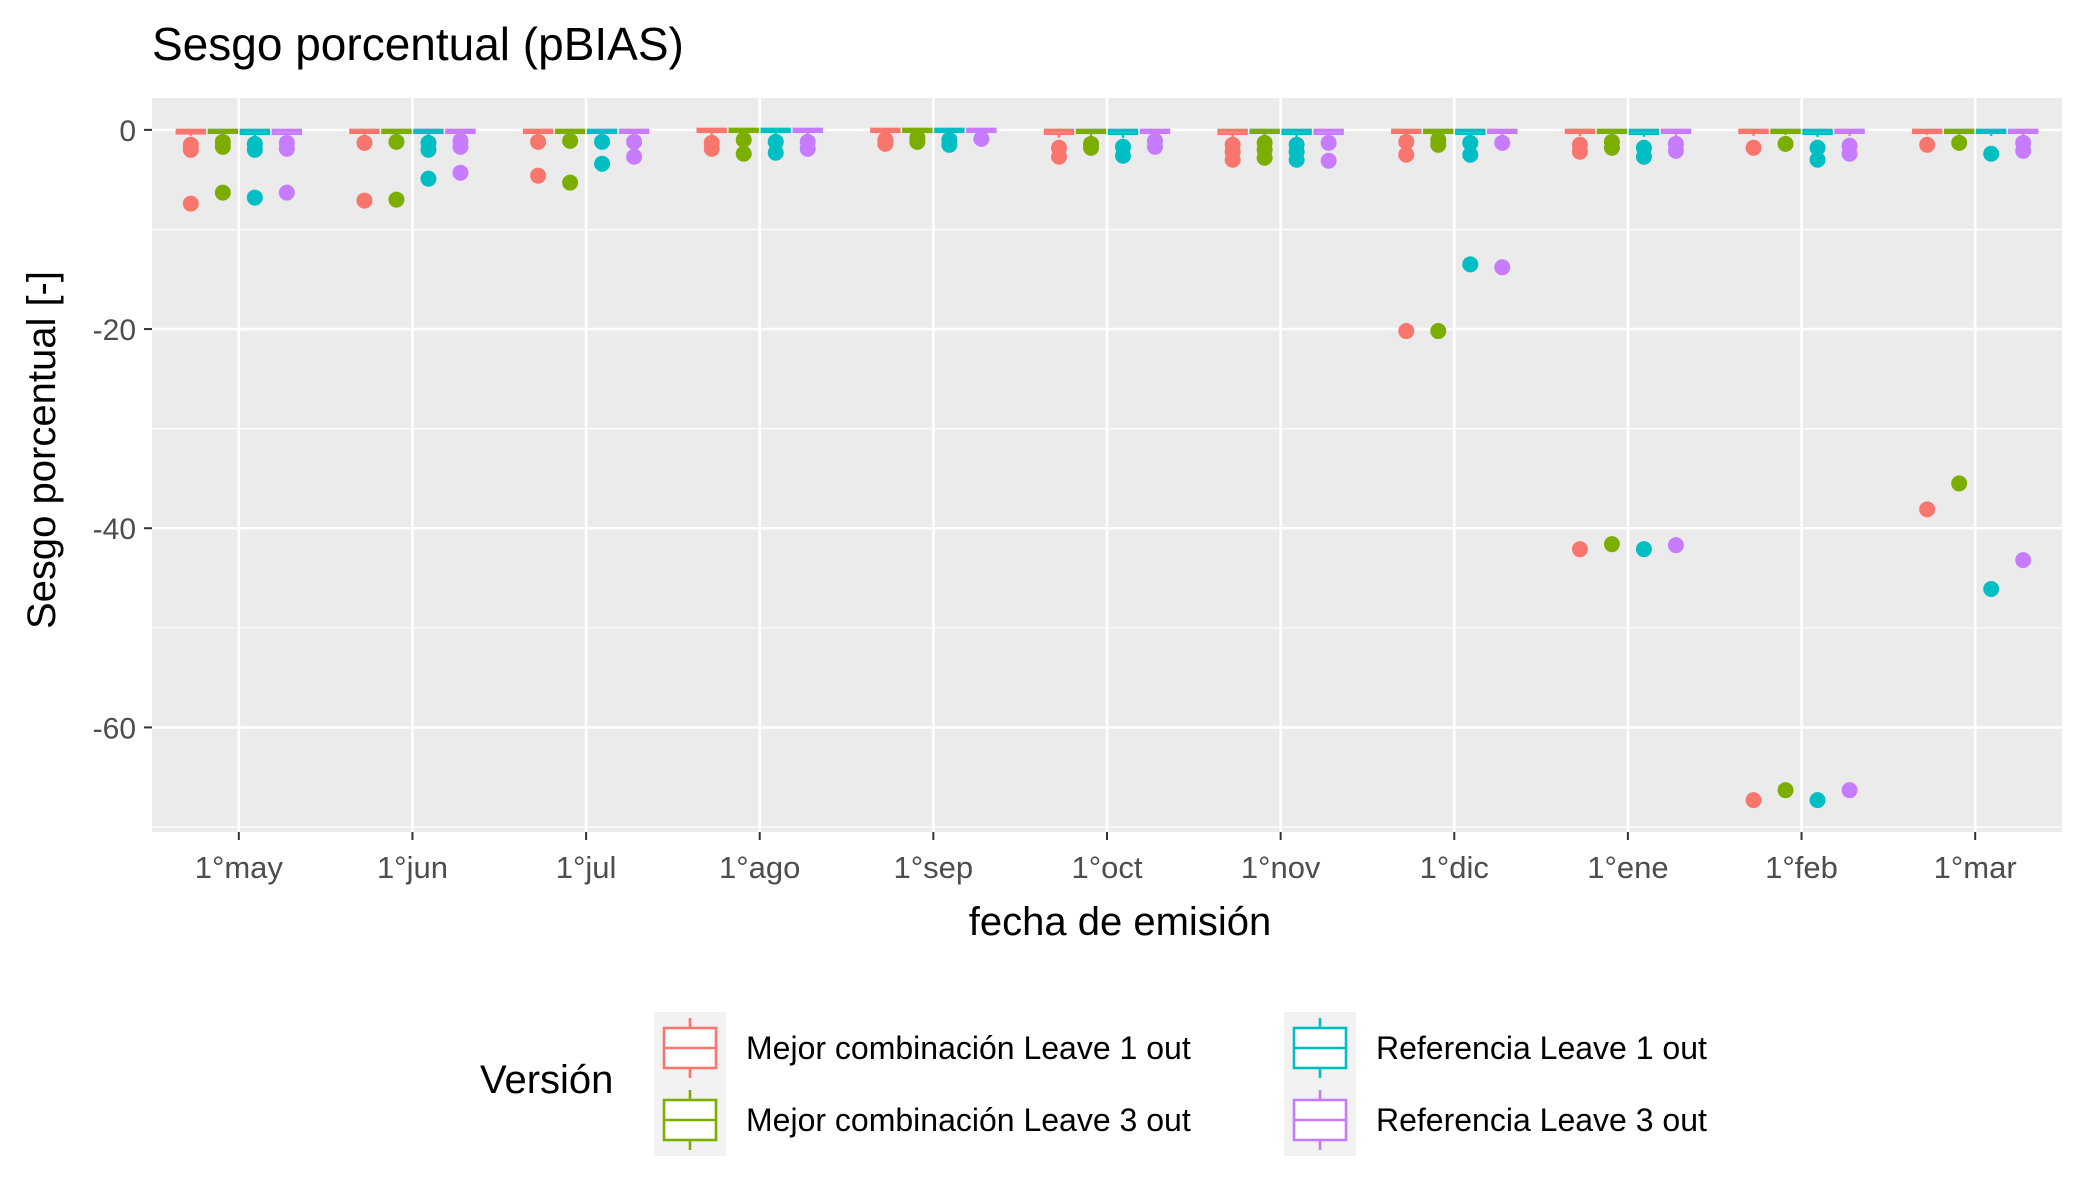 This screenshot has width=2100, height=1200. I want to click on x-tick-label: 1°ago, so click(759, 867).